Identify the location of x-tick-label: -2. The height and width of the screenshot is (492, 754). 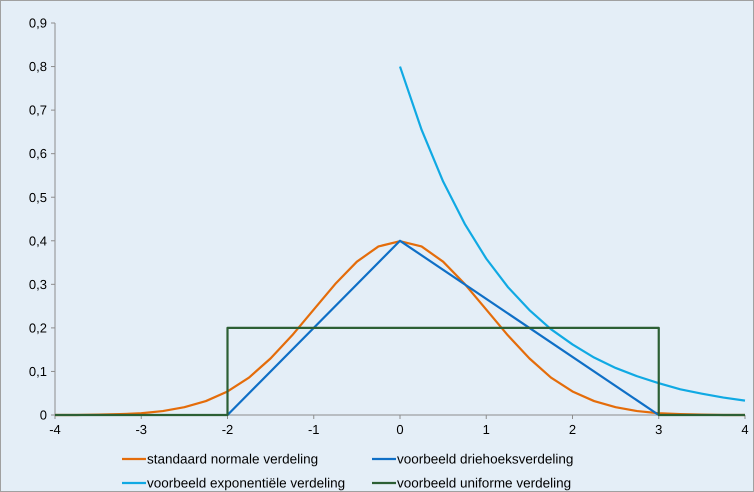
(228, 429).